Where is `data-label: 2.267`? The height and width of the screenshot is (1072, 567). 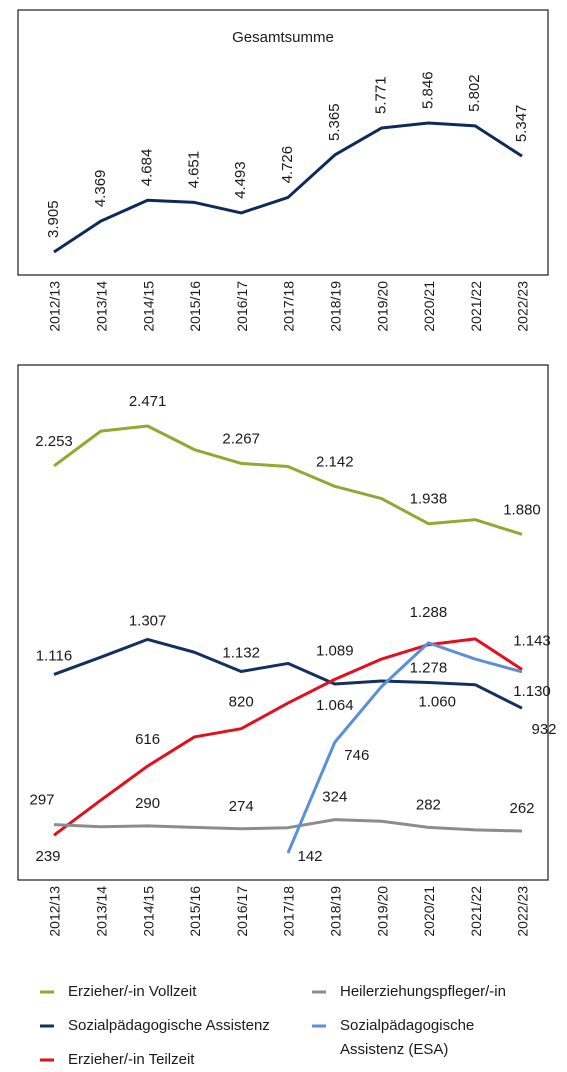 data-label: 2.267 is located at coordinates (241, 438).